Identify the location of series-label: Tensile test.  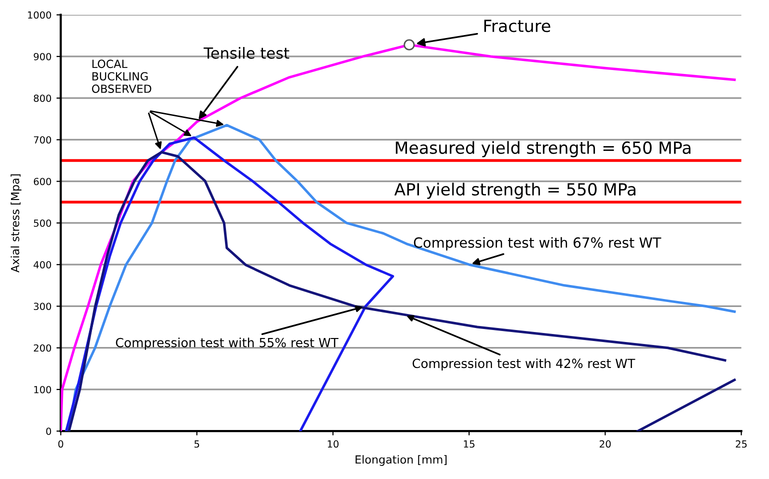
(247, 53).